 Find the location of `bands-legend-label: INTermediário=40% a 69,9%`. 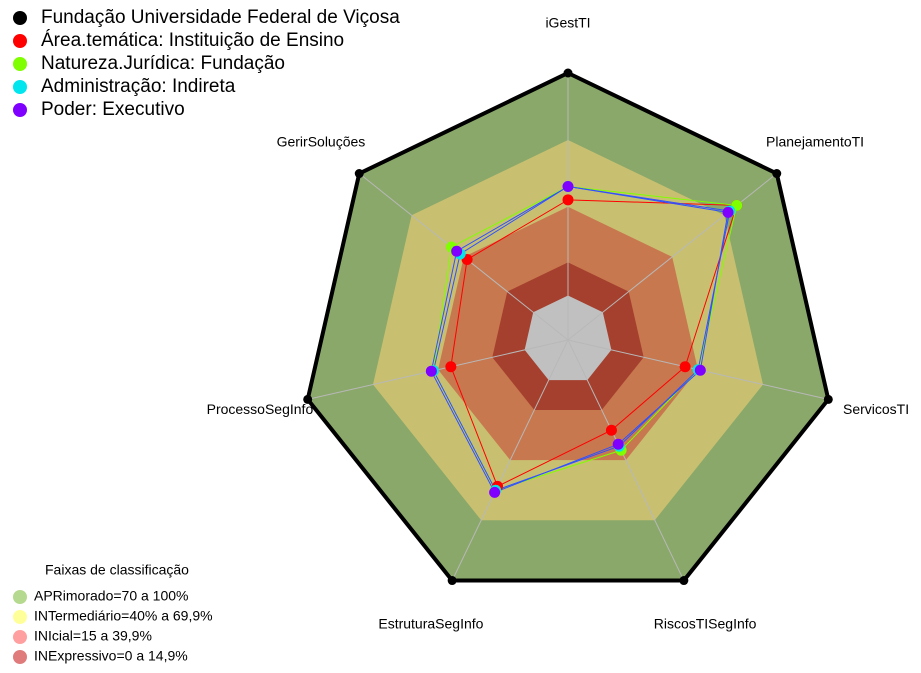

bands-legend-label: INTermediário=40% a 69,9% is located at coordinates (123, 616).